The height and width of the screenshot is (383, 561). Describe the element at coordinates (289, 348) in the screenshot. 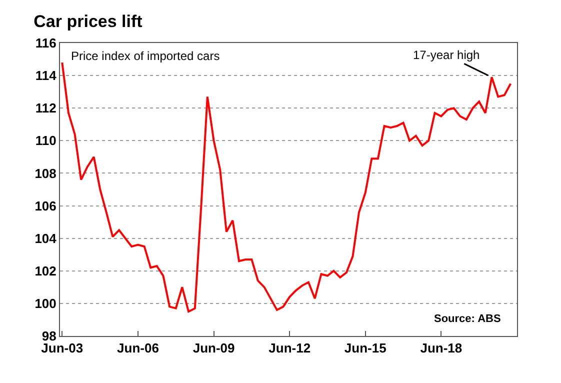

I see `x-tick-label: Jun-12` at that location.